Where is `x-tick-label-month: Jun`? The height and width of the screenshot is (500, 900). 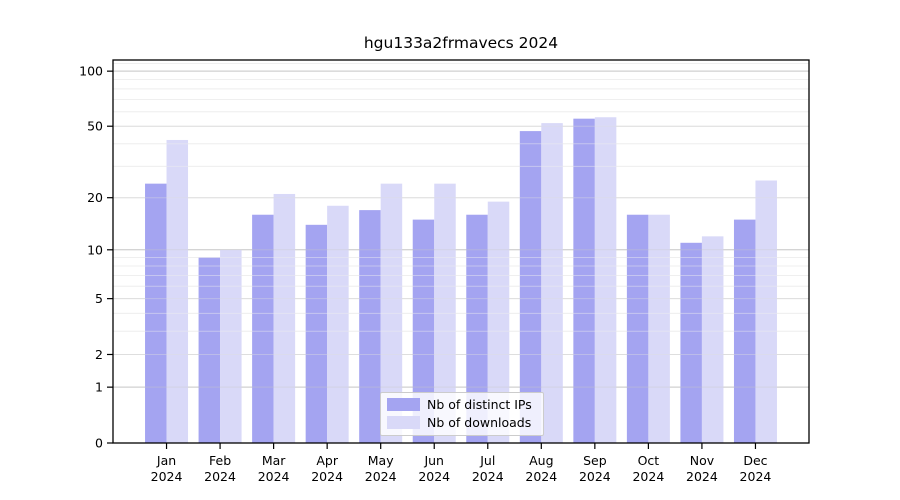 x-tick-label-month: Jun is located at coordinates (433, 460).